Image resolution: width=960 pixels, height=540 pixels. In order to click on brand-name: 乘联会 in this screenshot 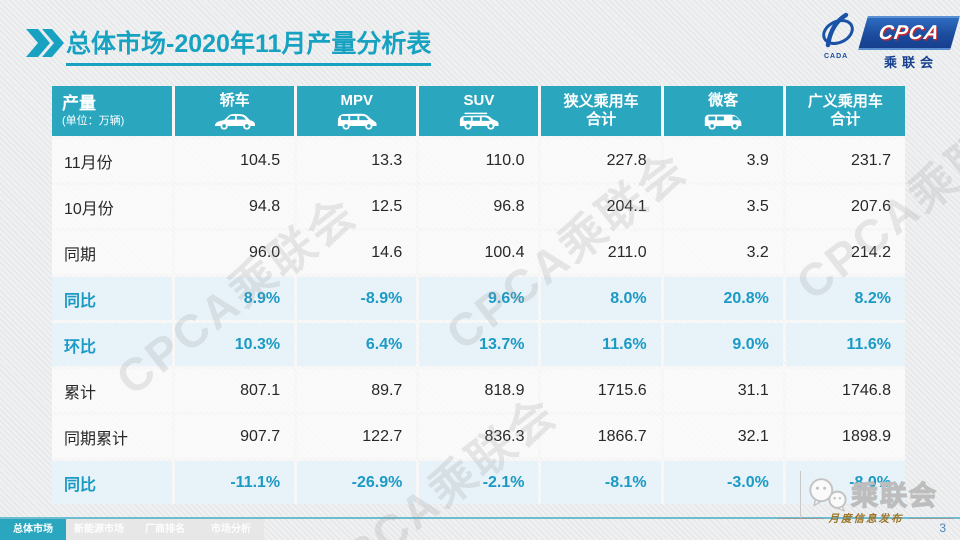, I will do `click(894, 495)`.